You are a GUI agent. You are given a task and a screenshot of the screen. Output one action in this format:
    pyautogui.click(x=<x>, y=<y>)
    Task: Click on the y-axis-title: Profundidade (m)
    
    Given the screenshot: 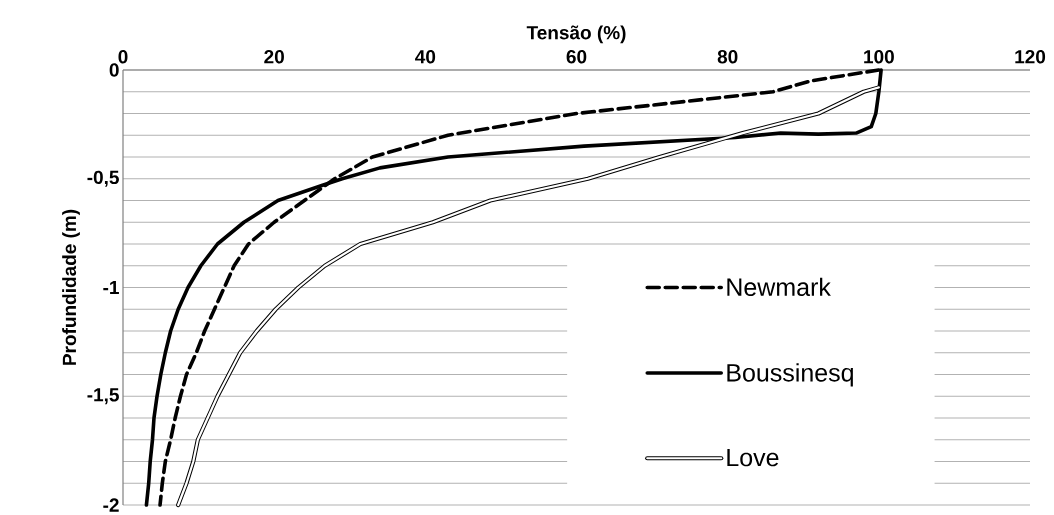 What is the action you would take?
    pyautogui.click(x=71, y=287)
    